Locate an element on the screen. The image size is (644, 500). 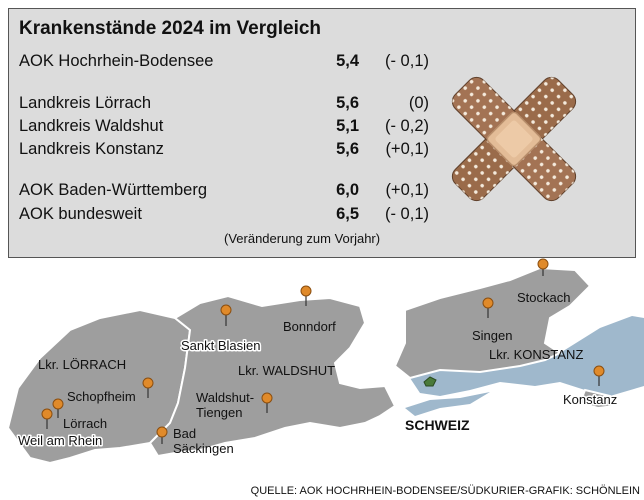
district-konstanz is located at coordinates (492, 323).